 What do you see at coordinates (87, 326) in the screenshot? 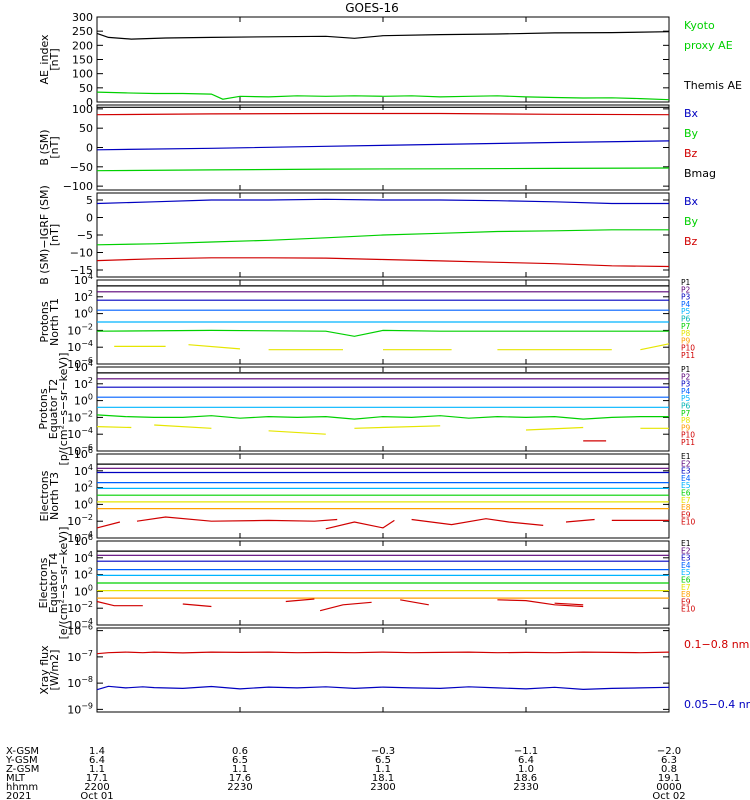
I see `y-tick-exponent: −2` at bounding box center [87, 326].